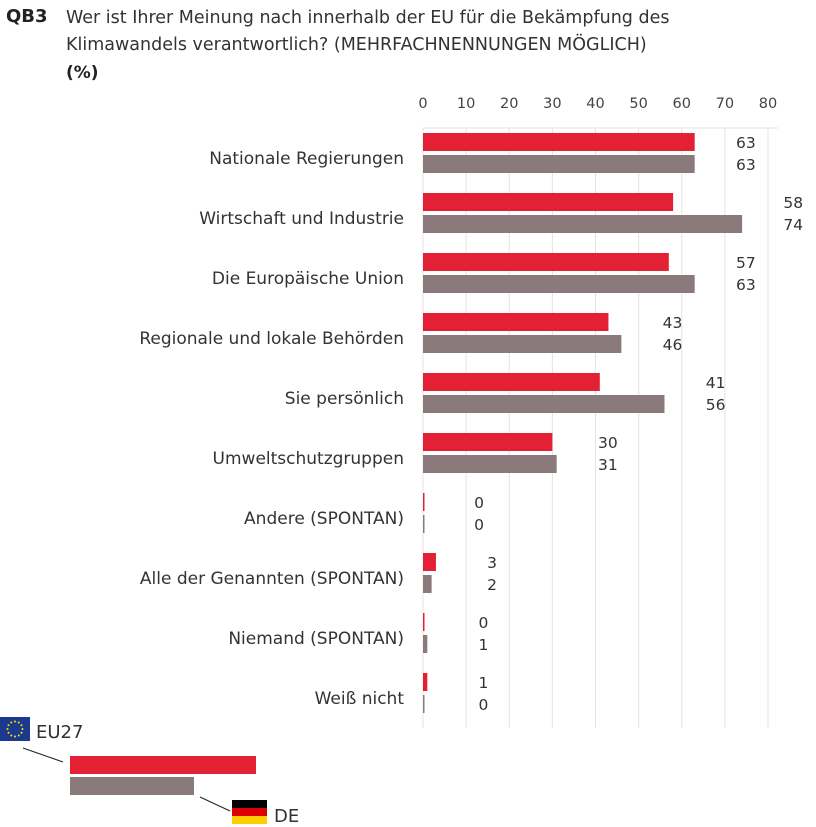 The height and width of the screenshot is (827, 816). I want to click on category-label: Niemand (SPONTAN), so click(316, 639).